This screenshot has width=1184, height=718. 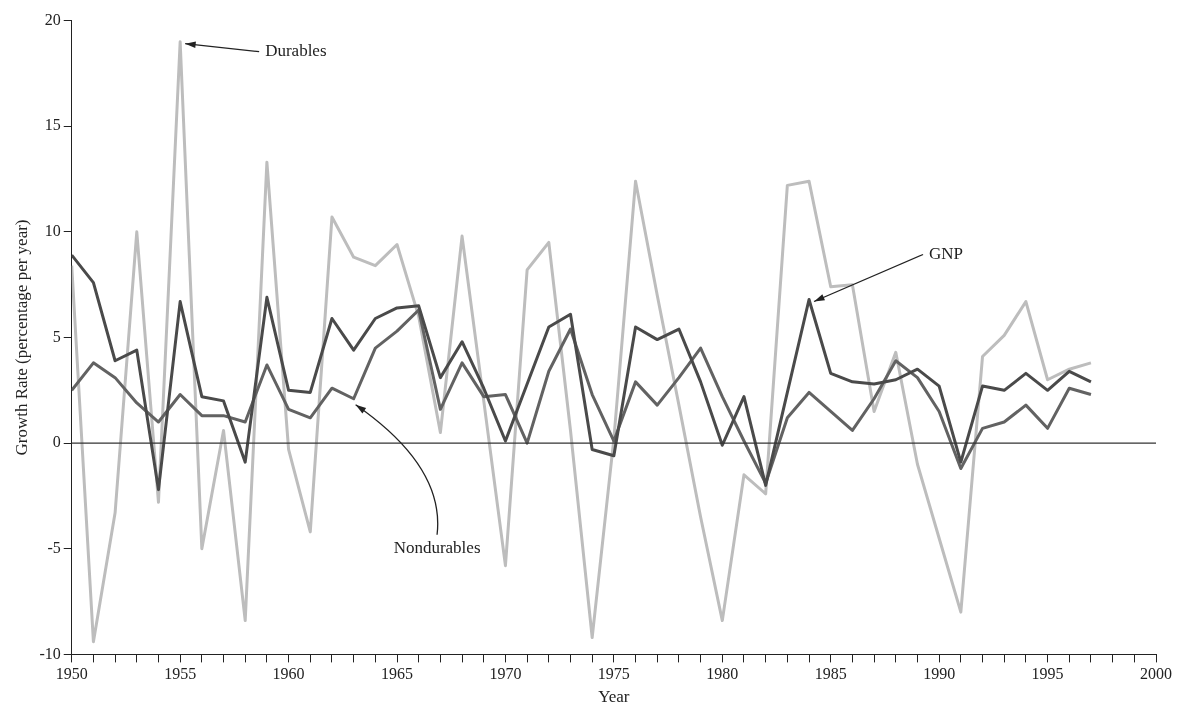 What do you see at coordinates (614, 697) in the screenshot?
I see `x-axis-title: Year` at bounding box center [614, 697].